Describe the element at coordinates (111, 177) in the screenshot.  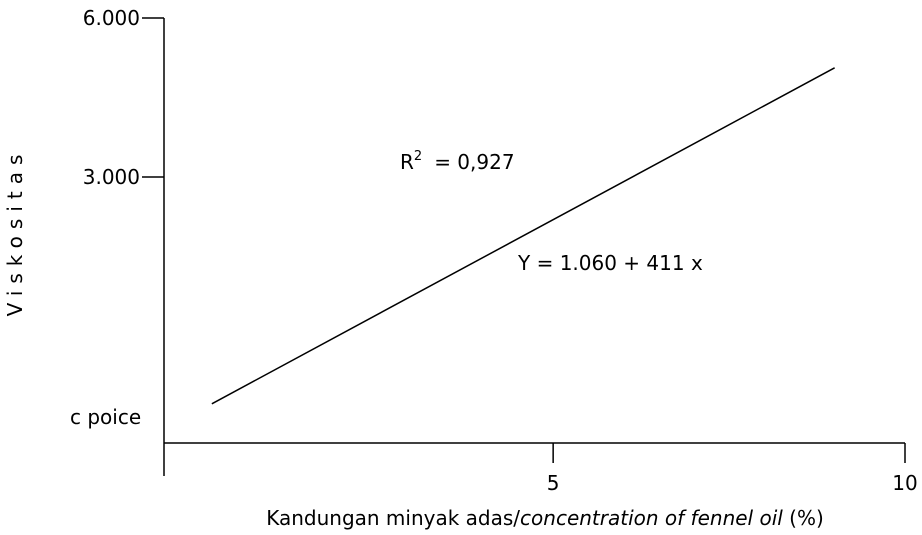
I see `y-tick-label: 3.000` at that location.